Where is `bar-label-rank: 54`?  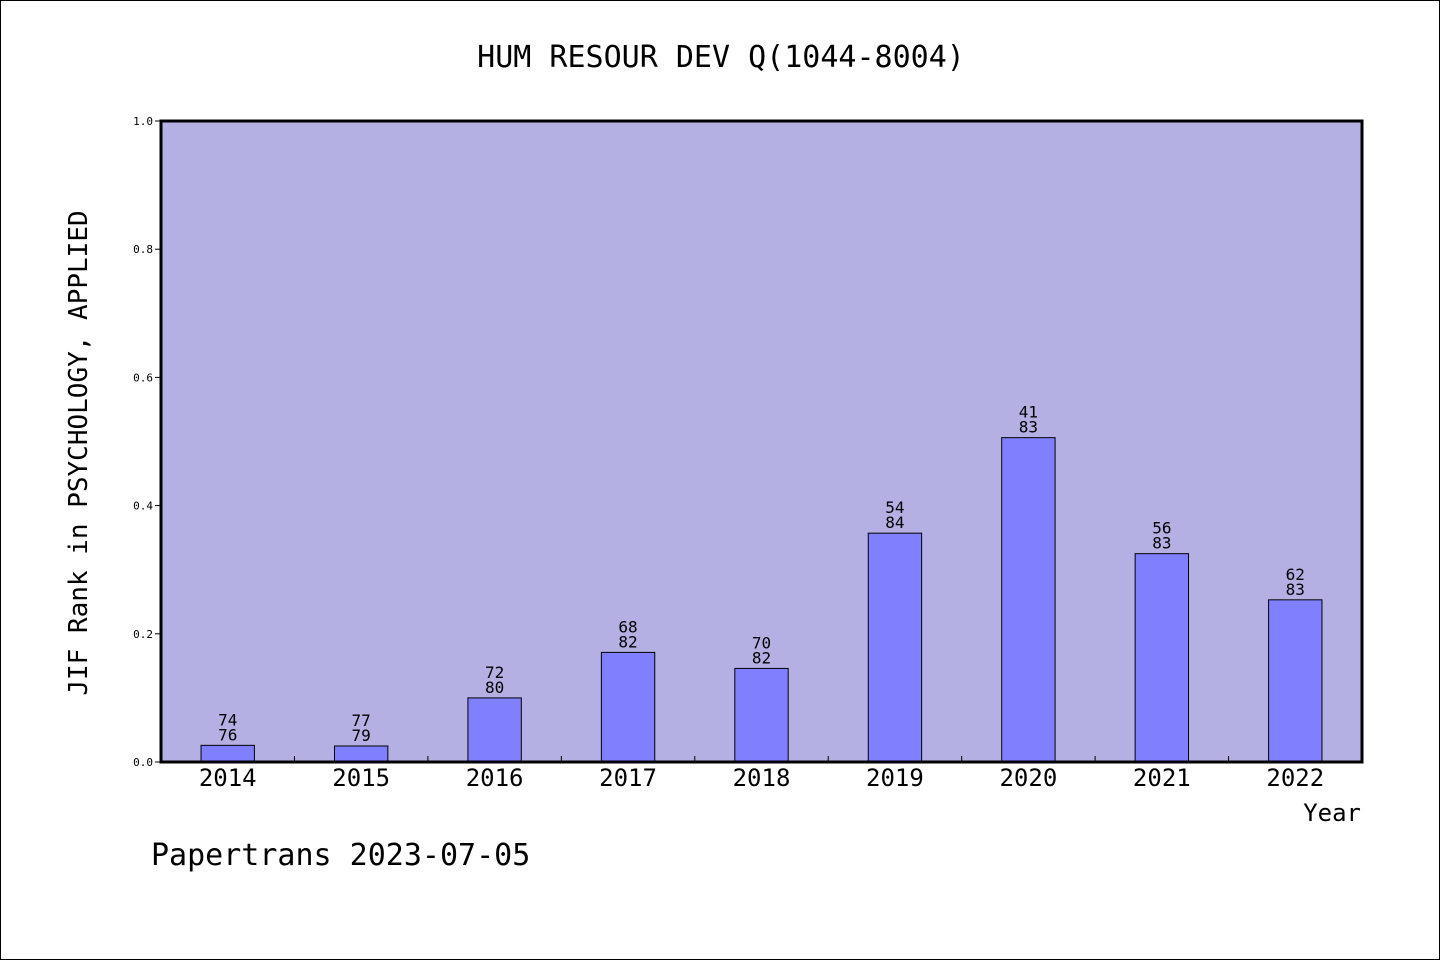 bar-label-rank: 54 is located at coordinates (894, 507).